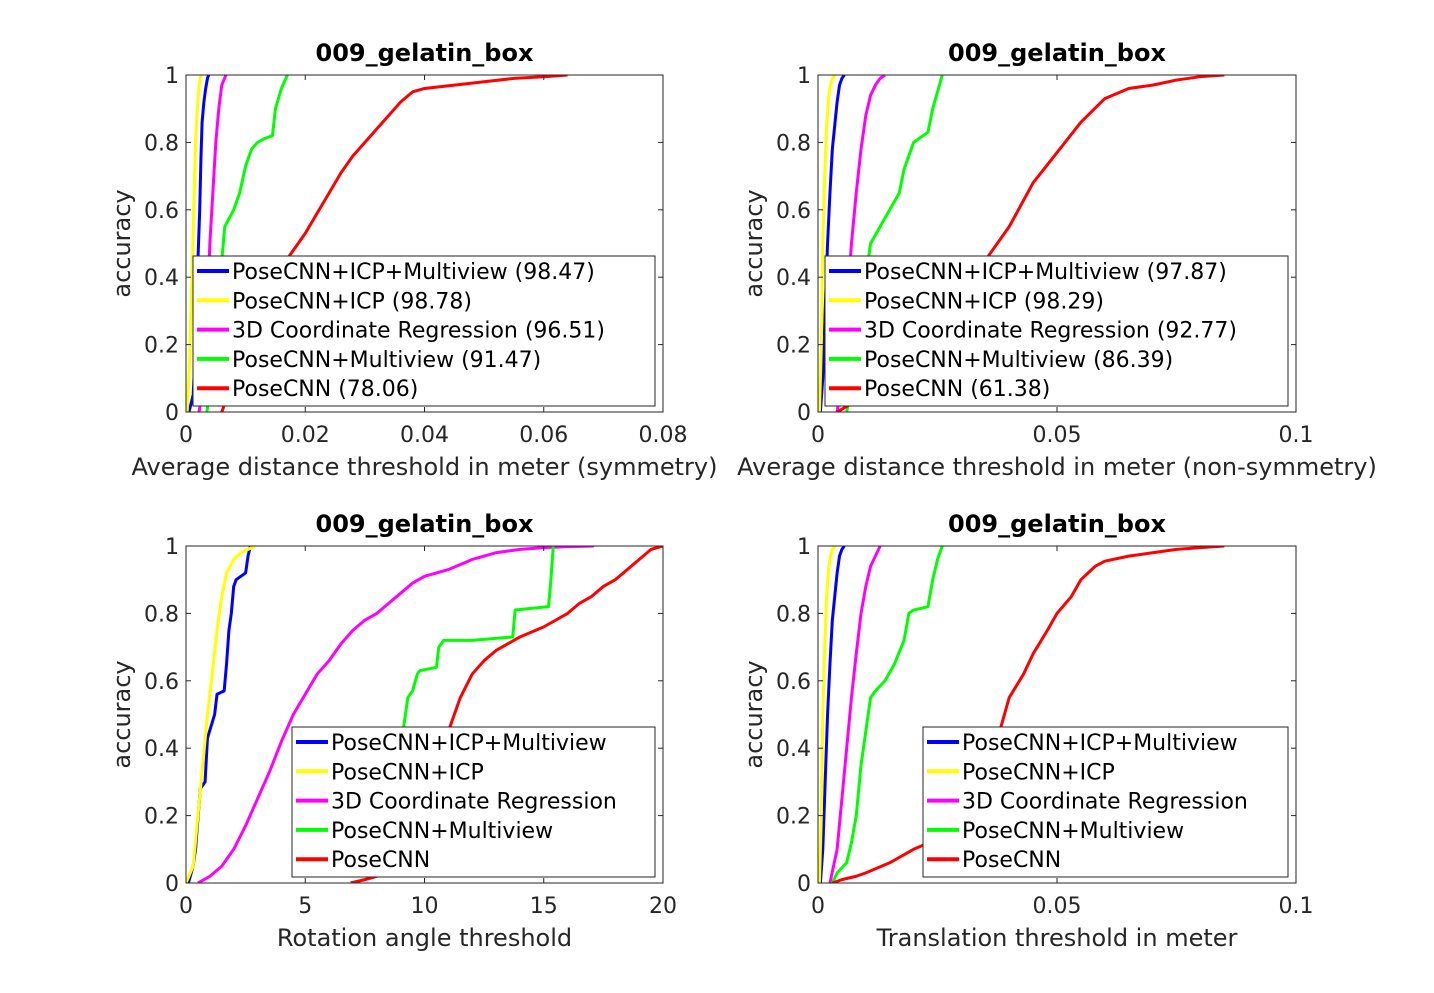 The image size is (1434, 993). I want to click on legend-label-2: PoseCNN+ICP (98.78), so click(352, 301).